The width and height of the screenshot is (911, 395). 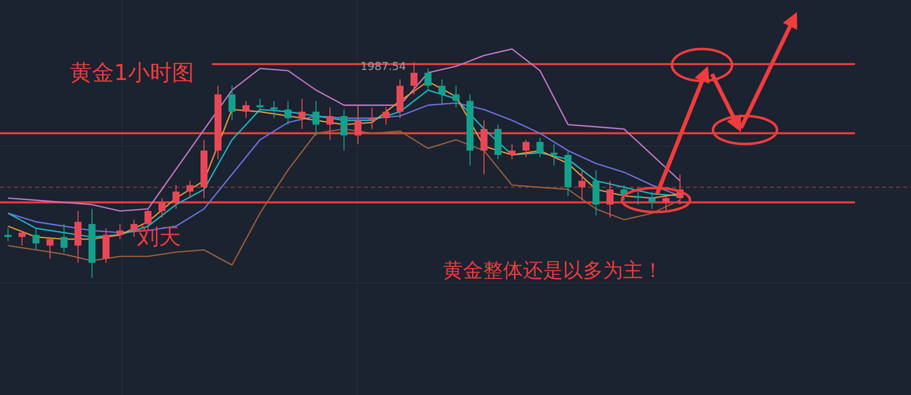 What do you see at coordinates (132, 73) in the screenshot?
I see `title: 黄金1小时图` at bounding box center [132, 73].